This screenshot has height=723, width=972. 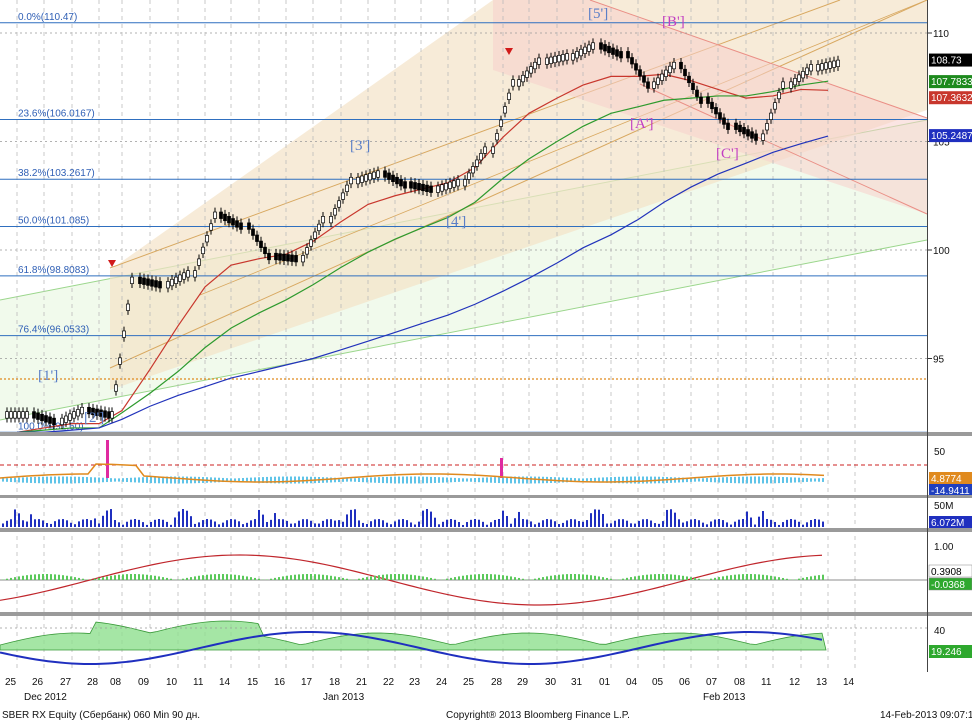 I want to click on fib-level-label: 0.0%(110.47), so click(x=47, y=17).